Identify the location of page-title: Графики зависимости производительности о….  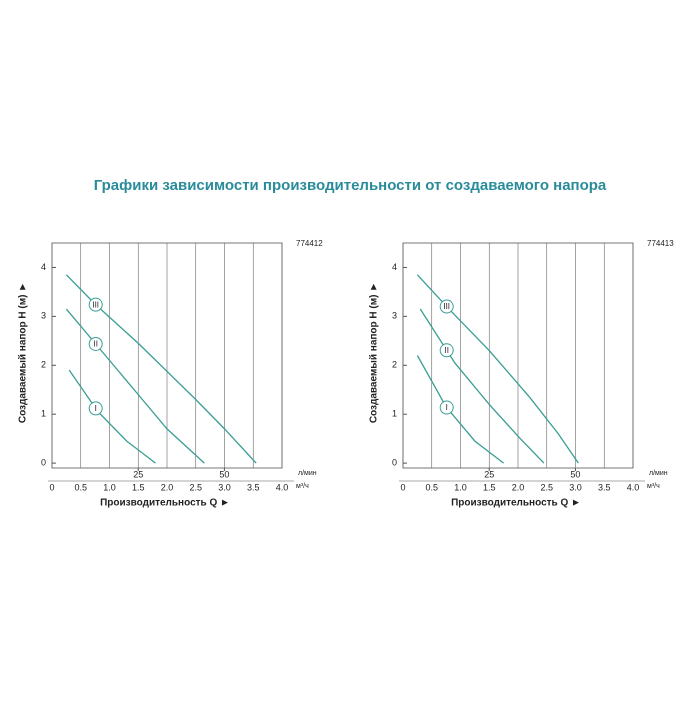
(350, 185).